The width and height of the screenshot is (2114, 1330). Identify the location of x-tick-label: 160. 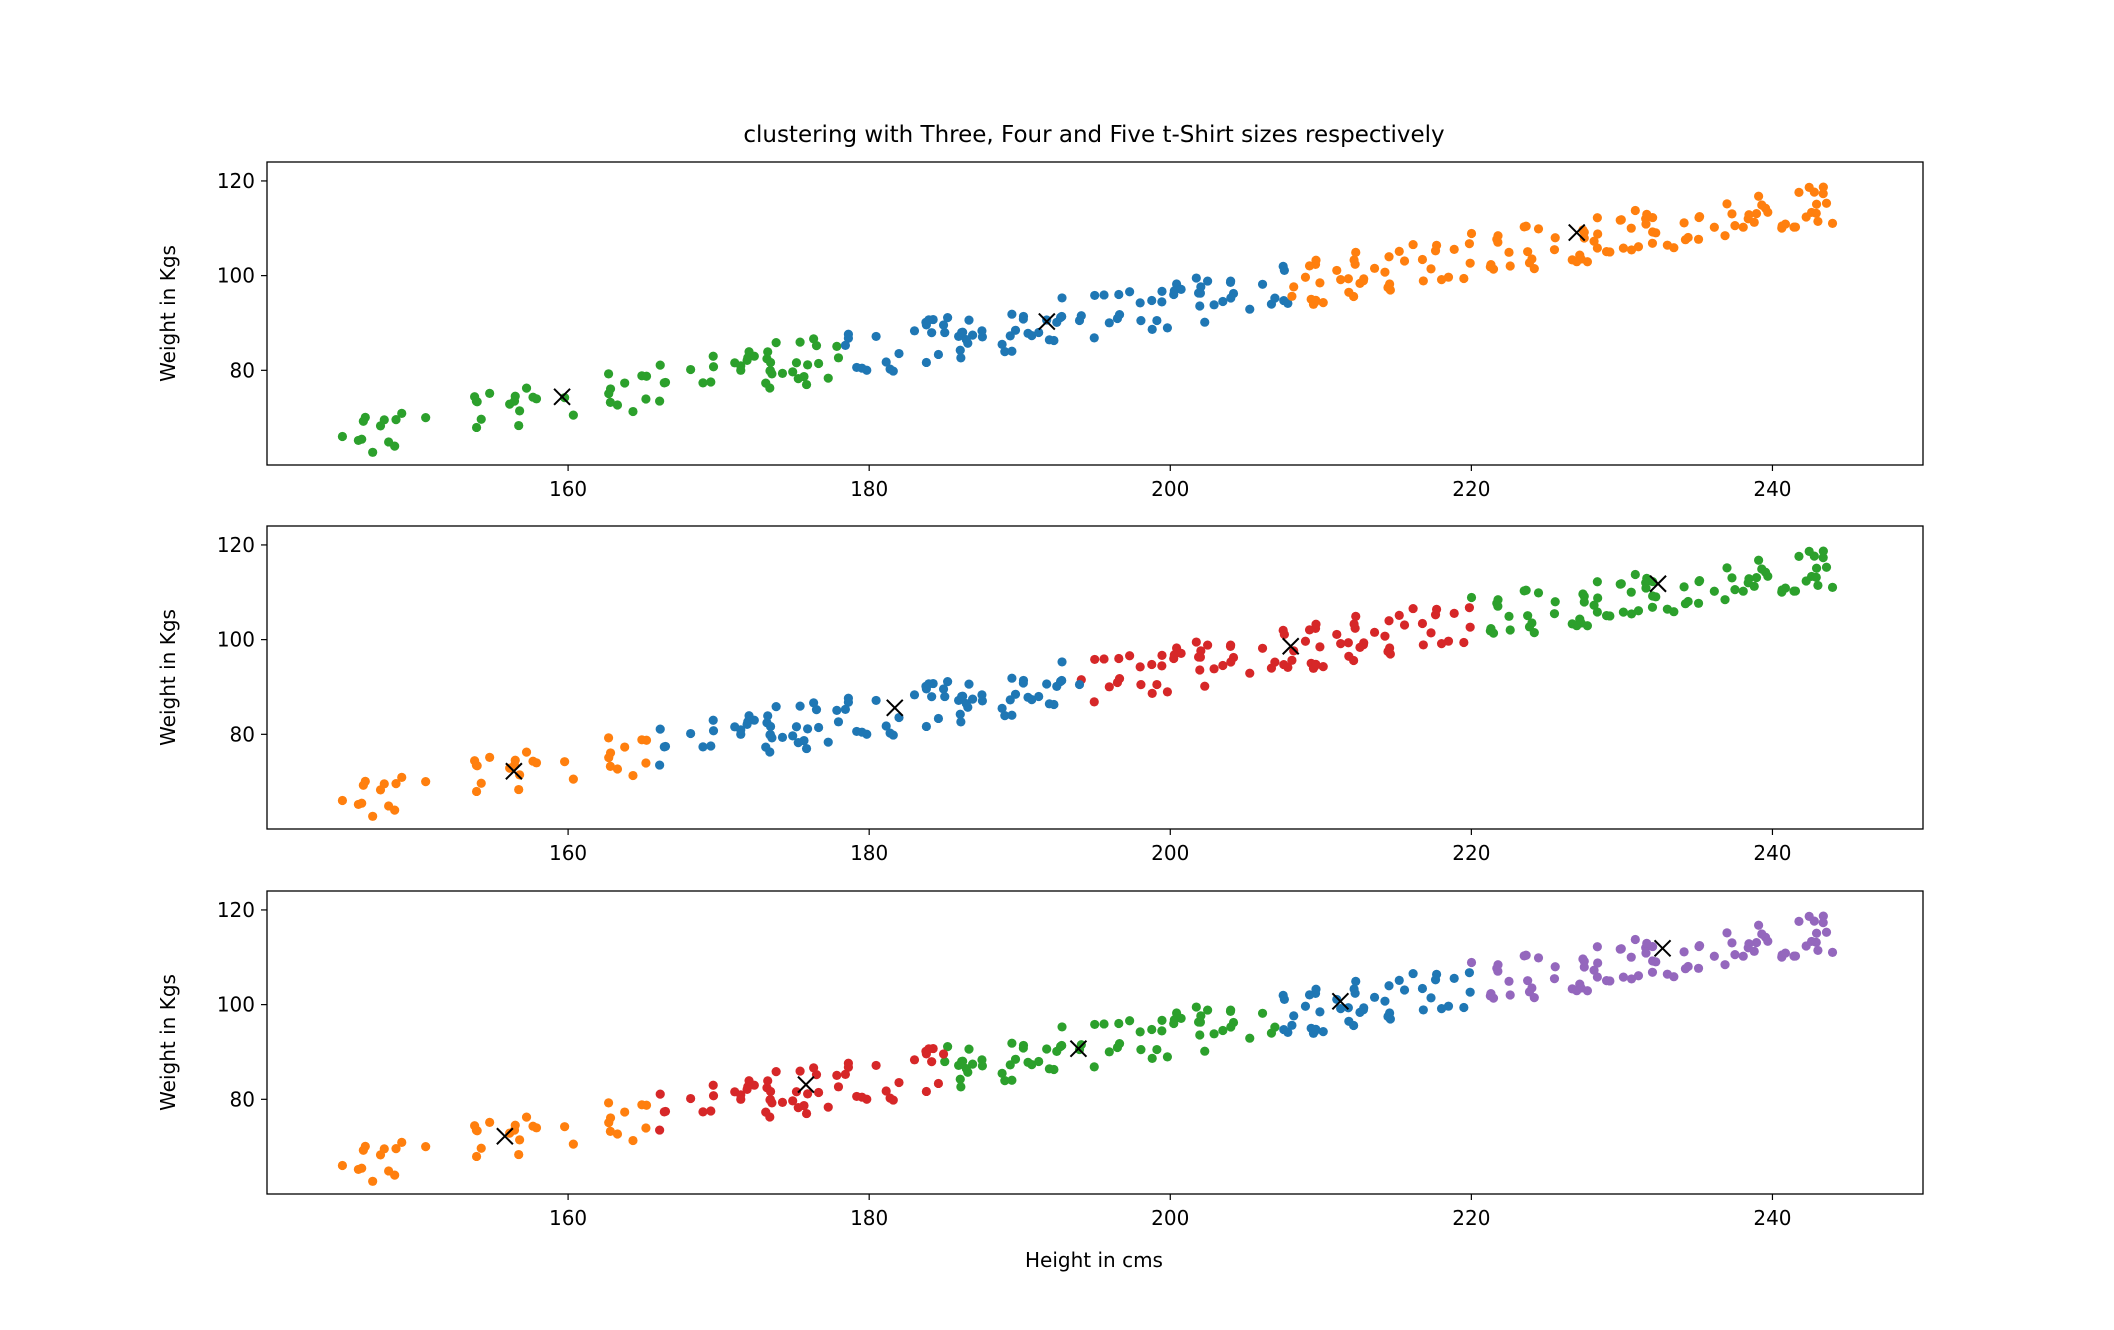
(568, 853).